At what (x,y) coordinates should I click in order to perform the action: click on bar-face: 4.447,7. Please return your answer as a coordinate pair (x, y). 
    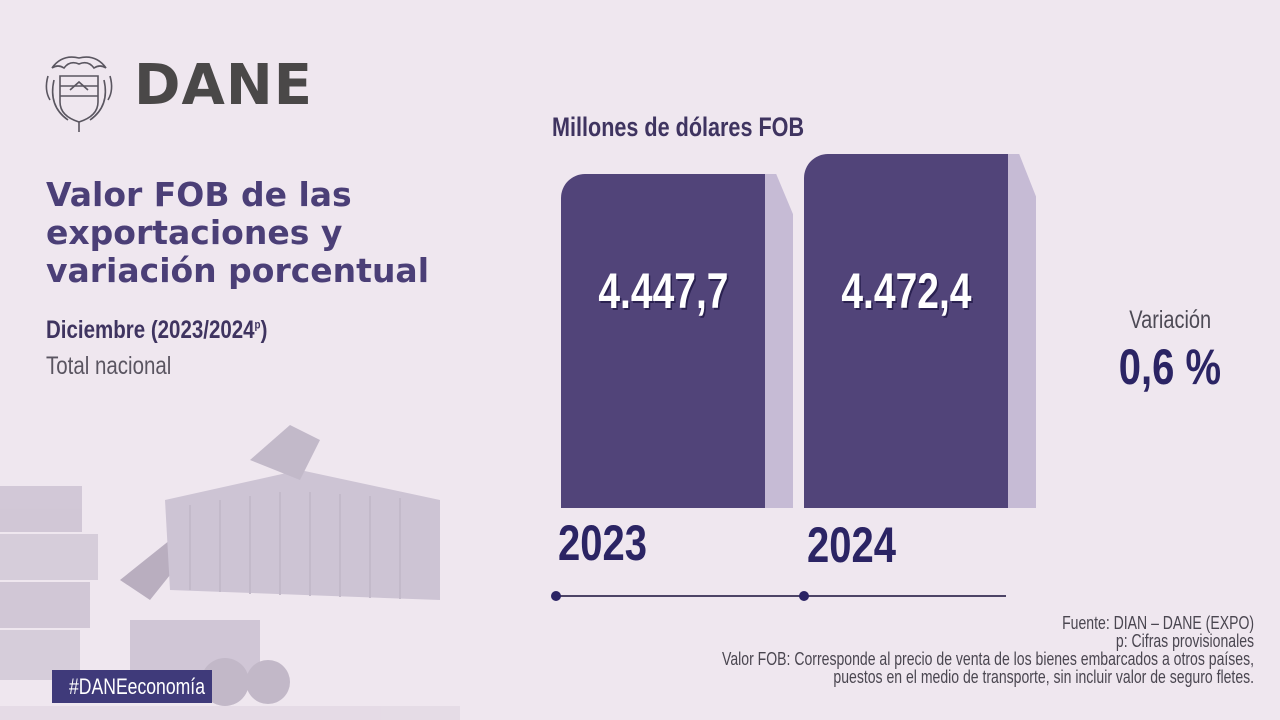
    Looking at the image, I should click on (663, 341).